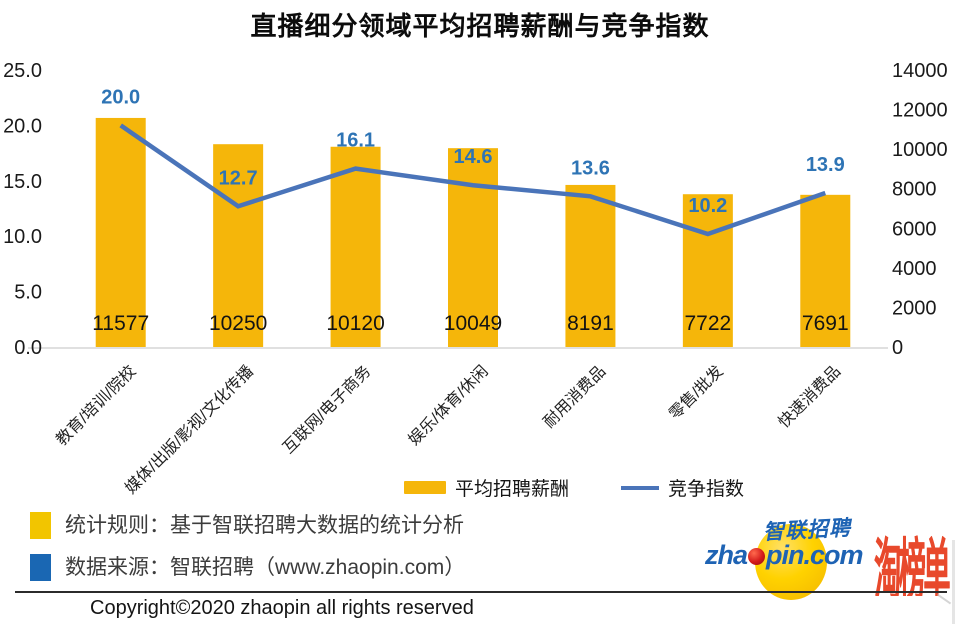 The width and height of the screenshot is (960, 626). What do you see at coordinates (590, 323) in the screenshot?
I see `bar-value-label-4: 8191` at bounding box center [590, 323].